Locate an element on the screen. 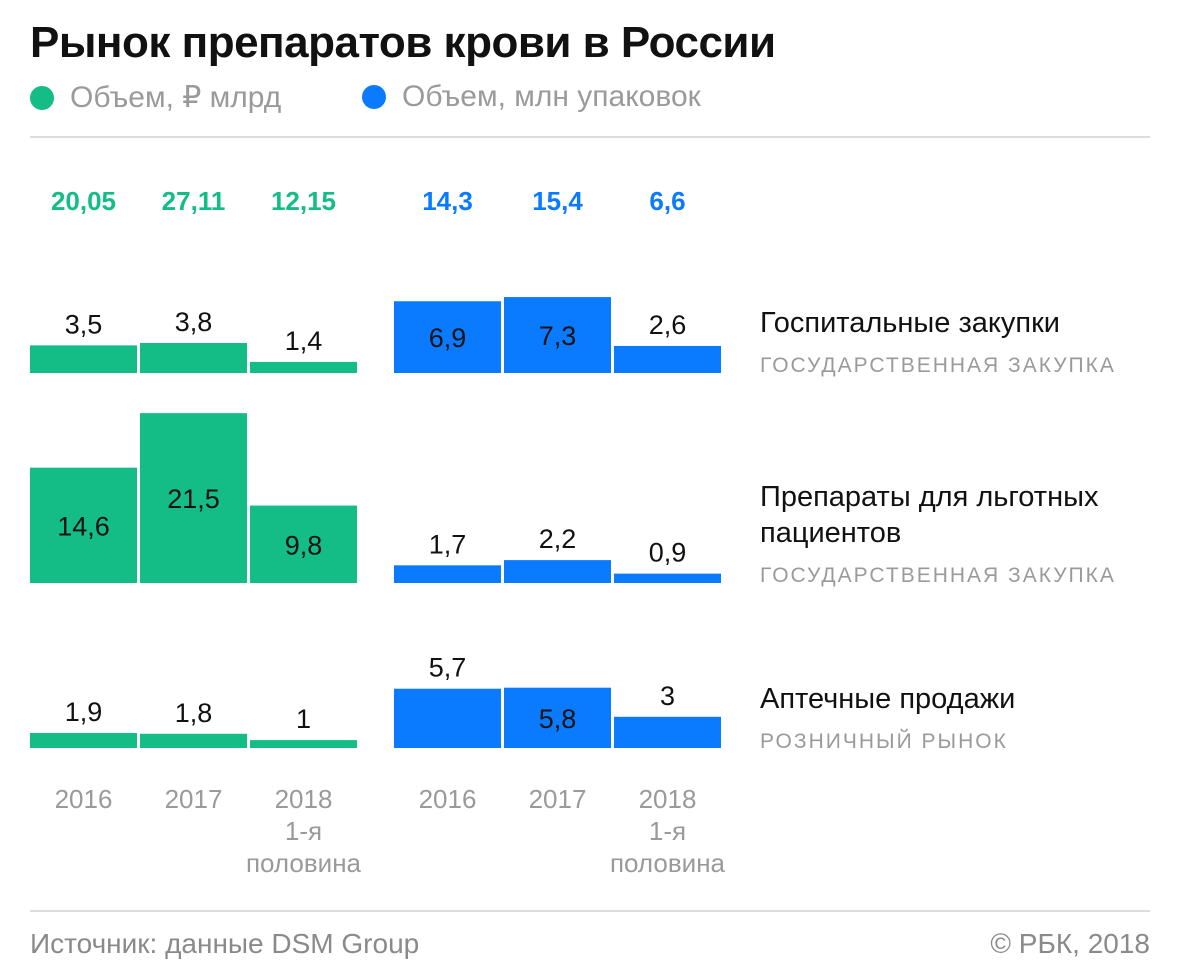  bar-value-label: 5,7 is located at coordinates (448, 668).